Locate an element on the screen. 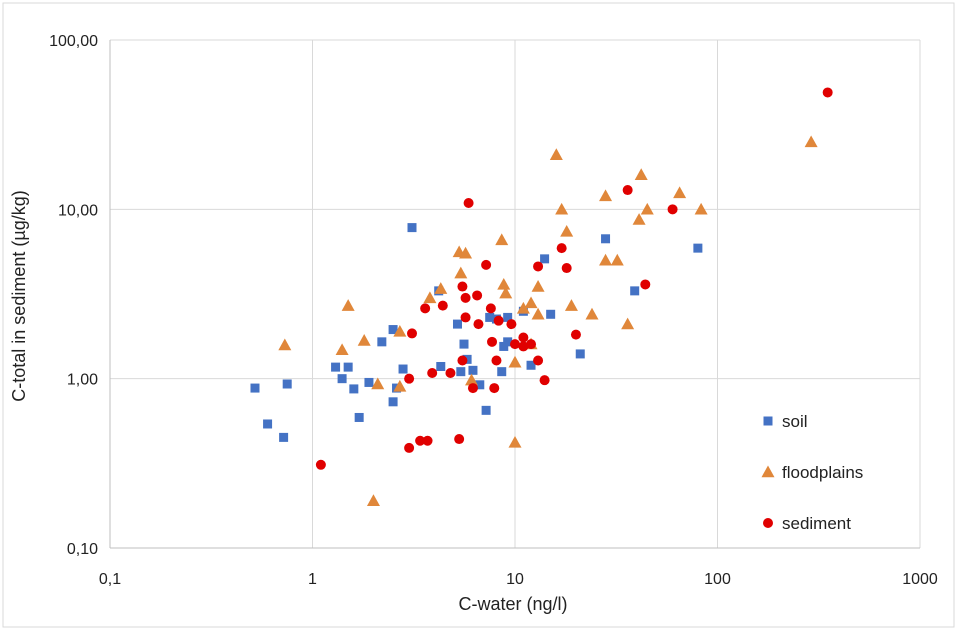  y-tick-label: 1,00 is located at coordinates (82, 380).